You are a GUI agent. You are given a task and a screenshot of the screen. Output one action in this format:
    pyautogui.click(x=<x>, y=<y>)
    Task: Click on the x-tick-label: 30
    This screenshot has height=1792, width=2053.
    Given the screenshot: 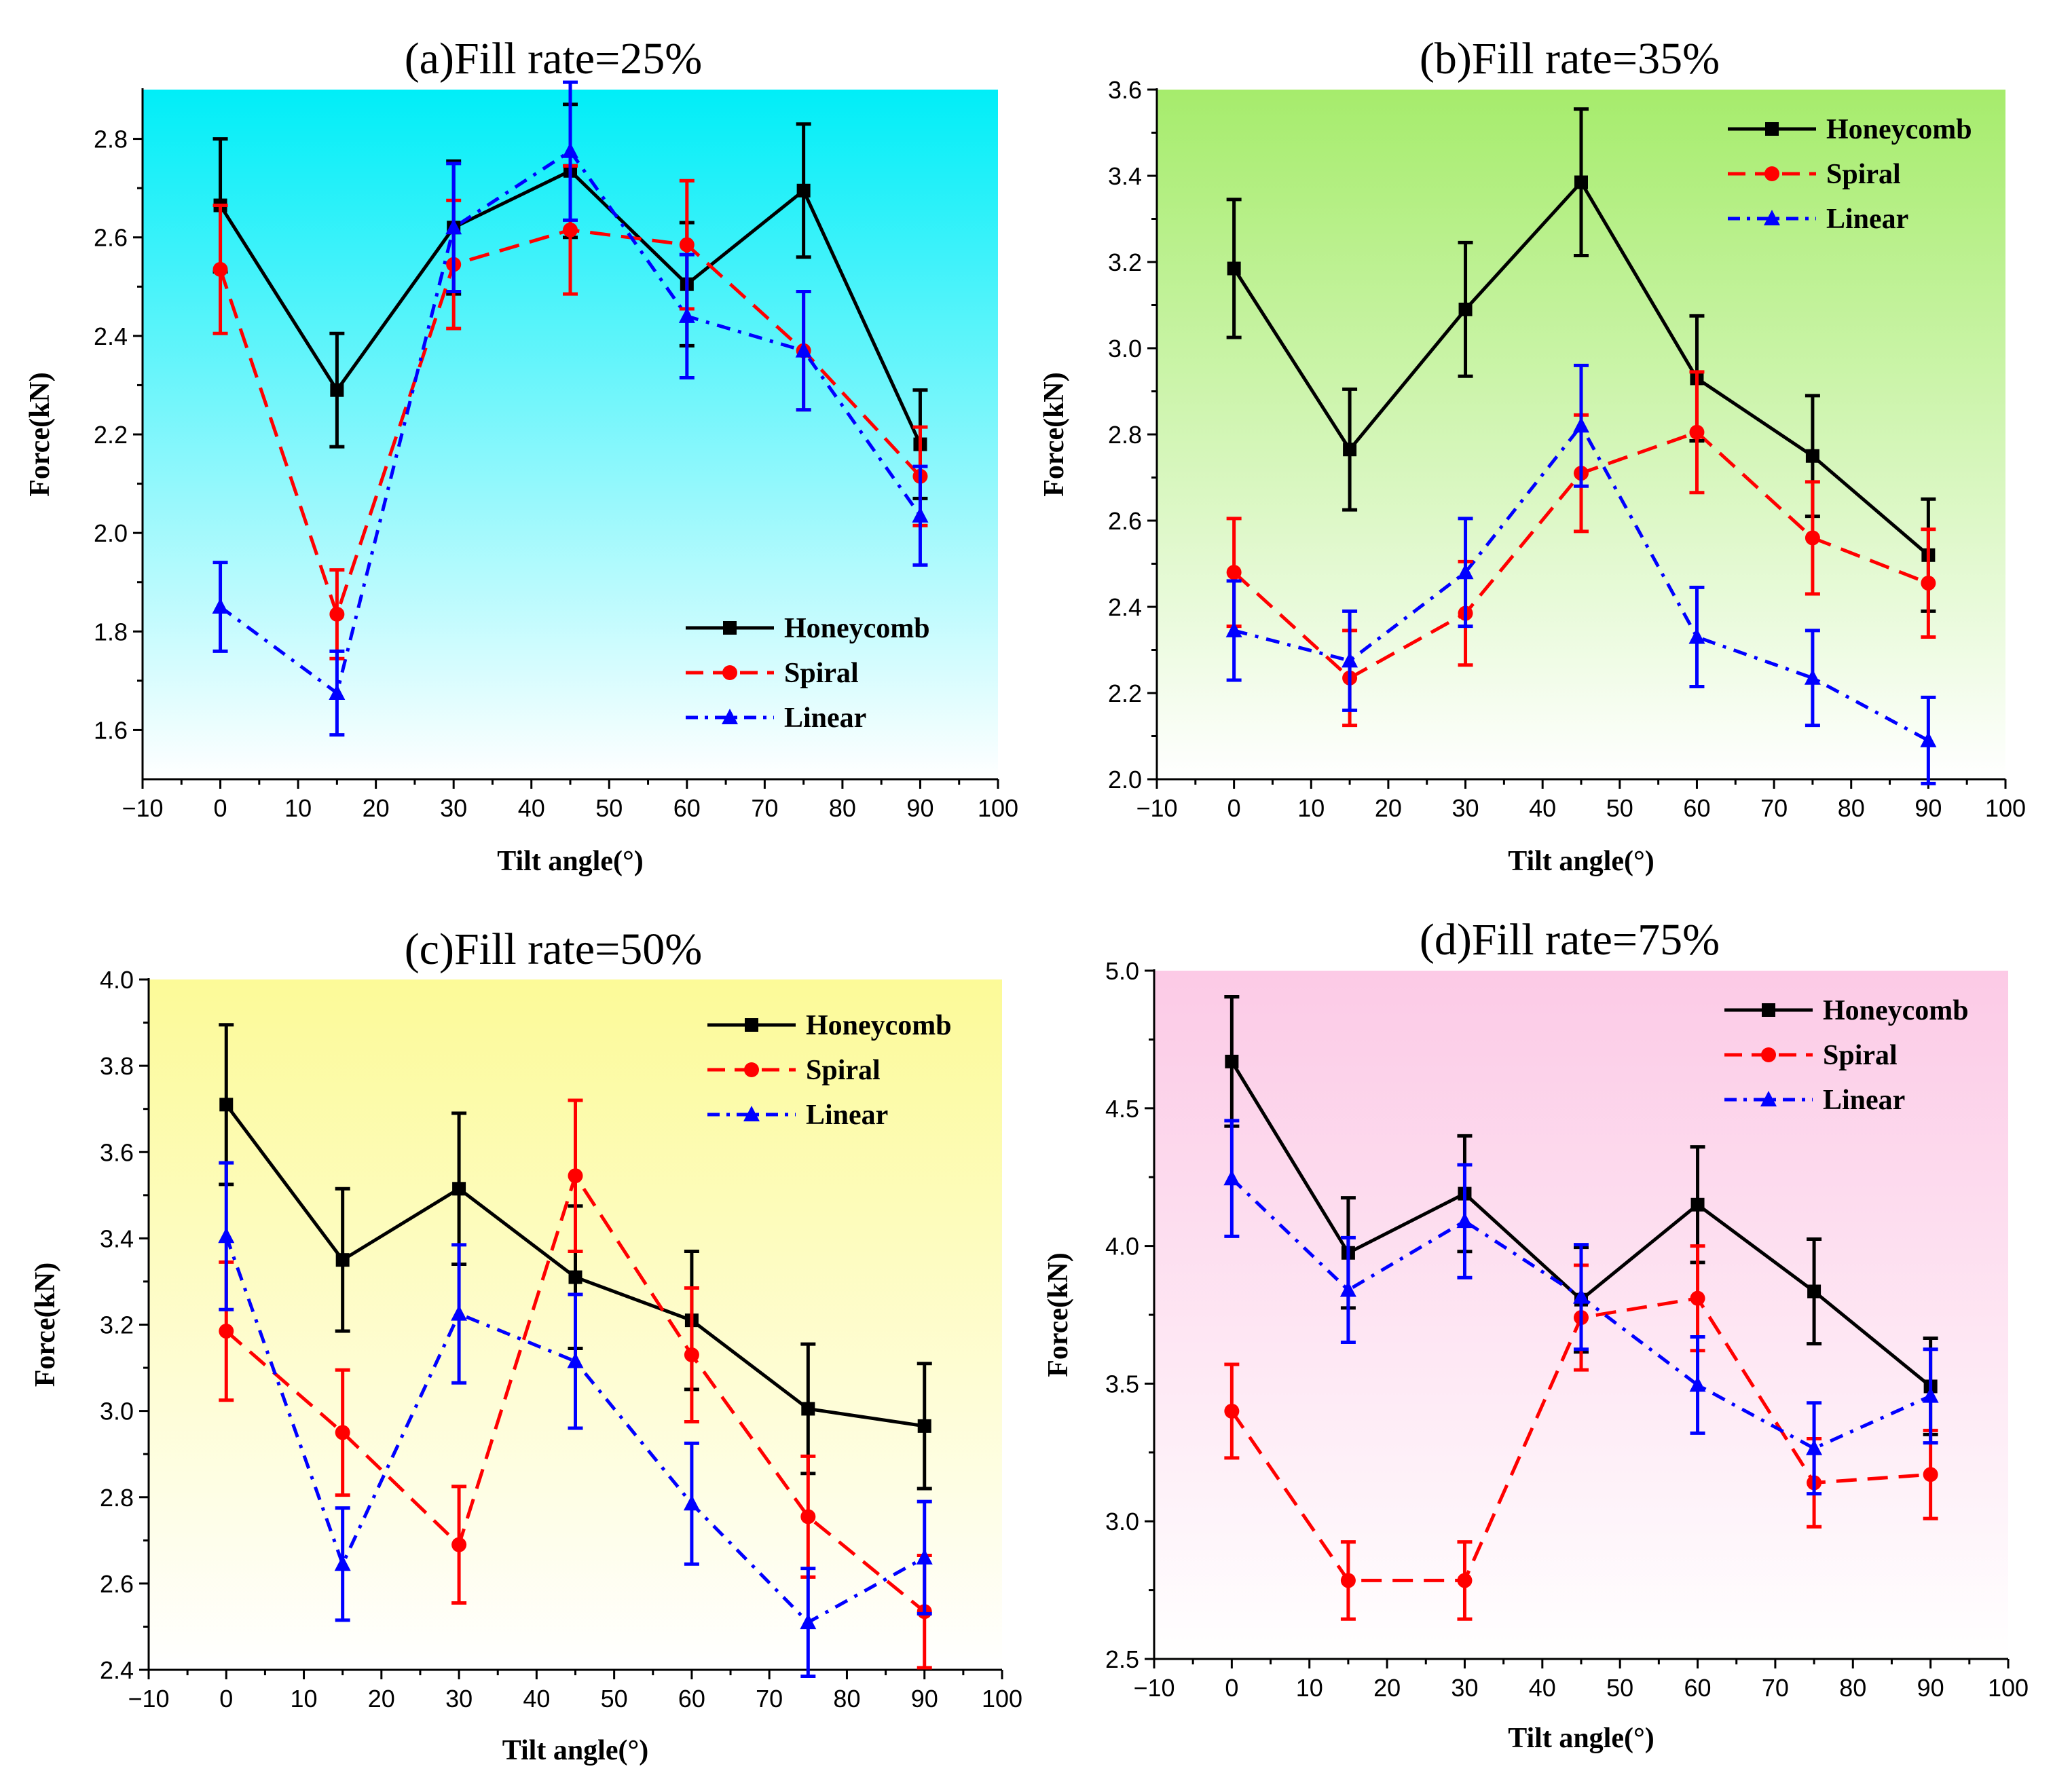 What is the action you would take?
    pyautogui.click(x=459, y=1699)
    